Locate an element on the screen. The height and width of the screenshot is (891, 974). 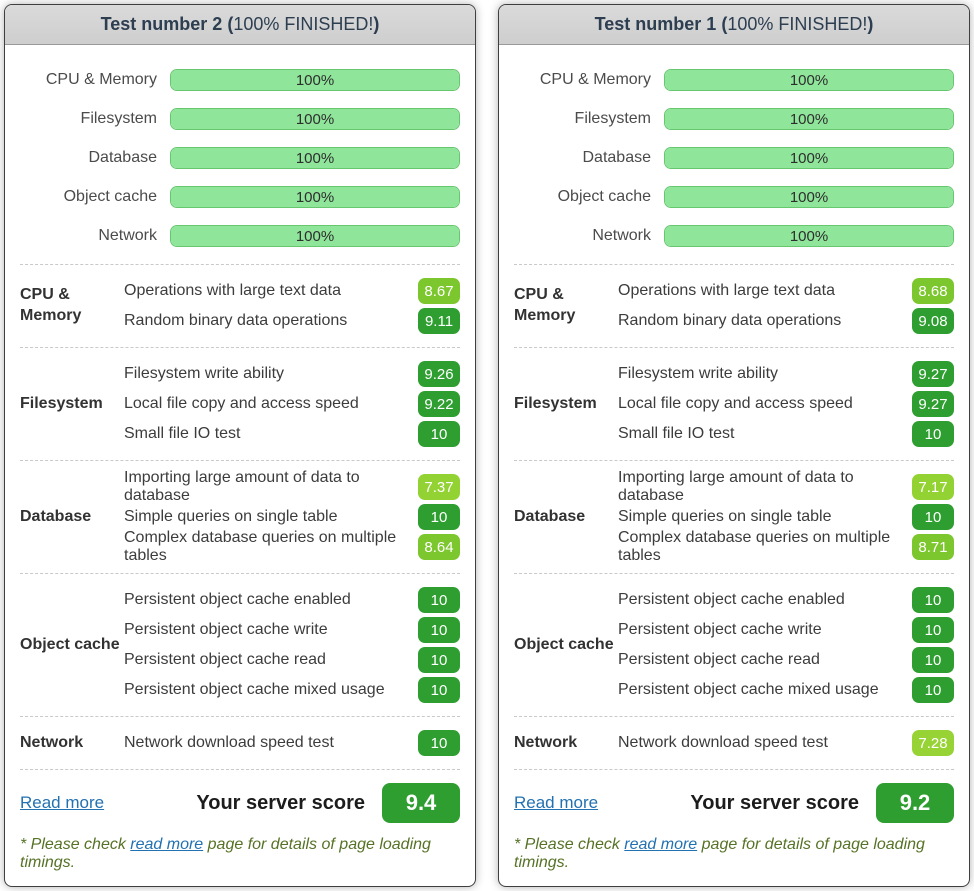
test-name: Persistent object cache mixed usage is located at coordinates (748, 689).